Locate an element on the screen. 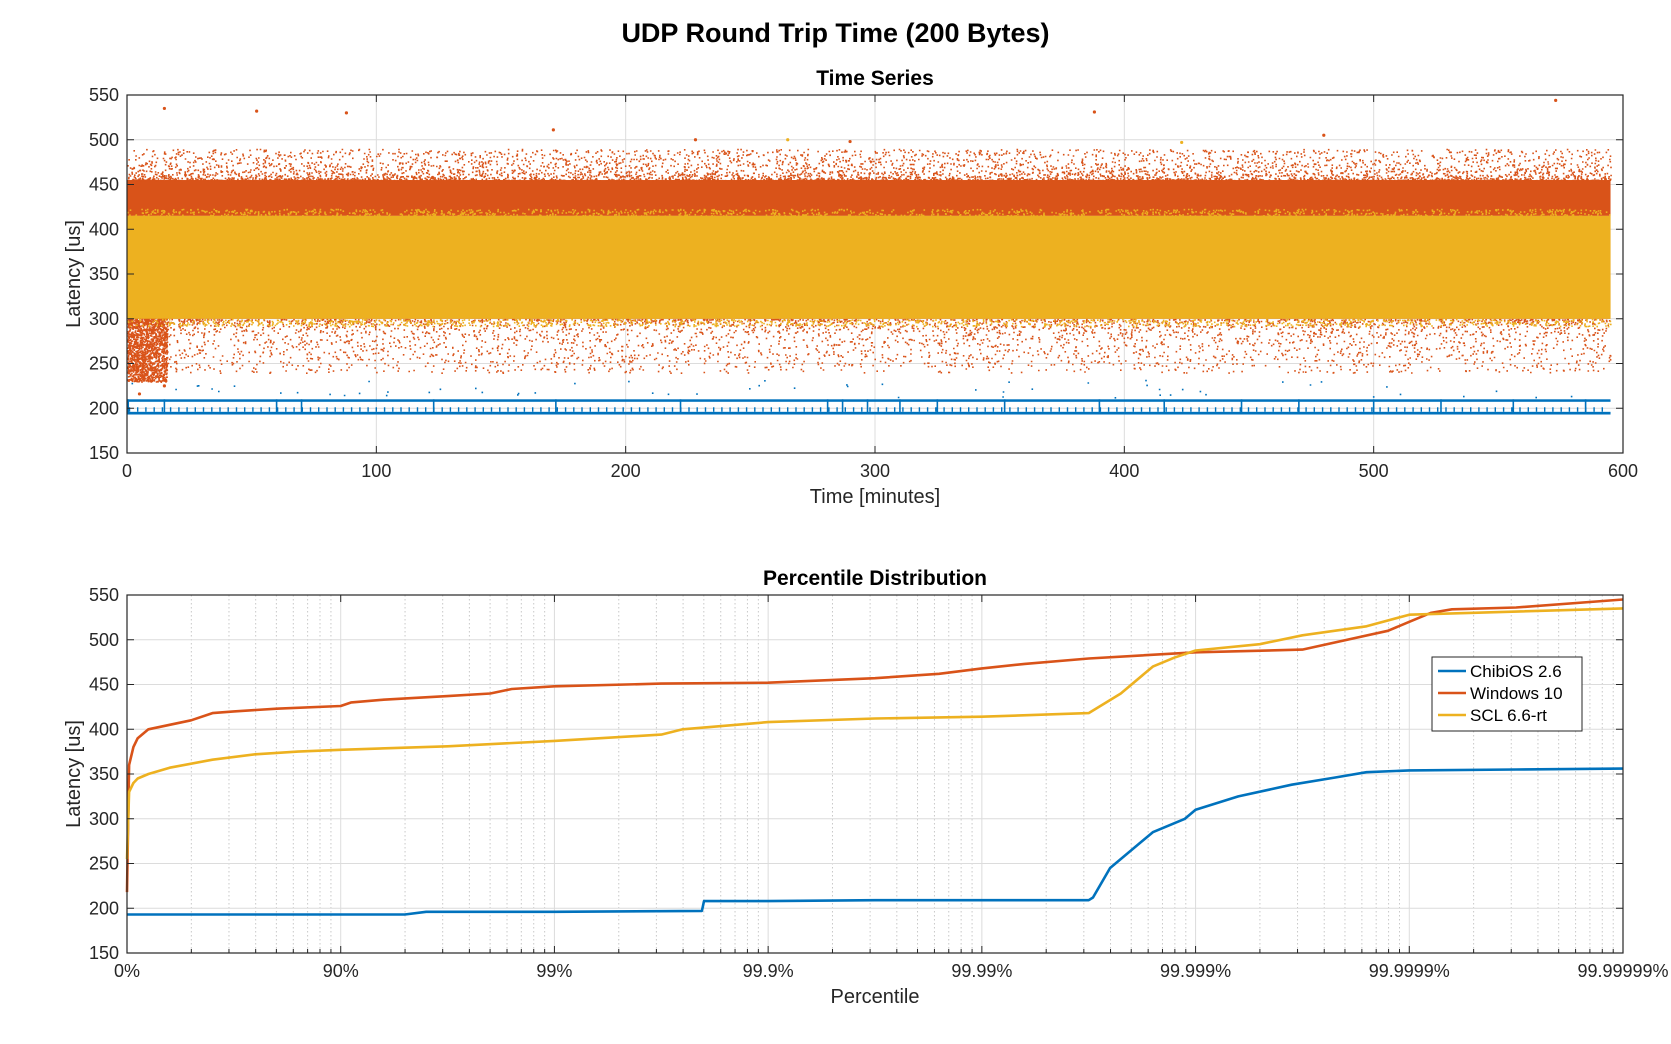  percentile-x-tick-label: 90% is located at coordinates (341, 971).